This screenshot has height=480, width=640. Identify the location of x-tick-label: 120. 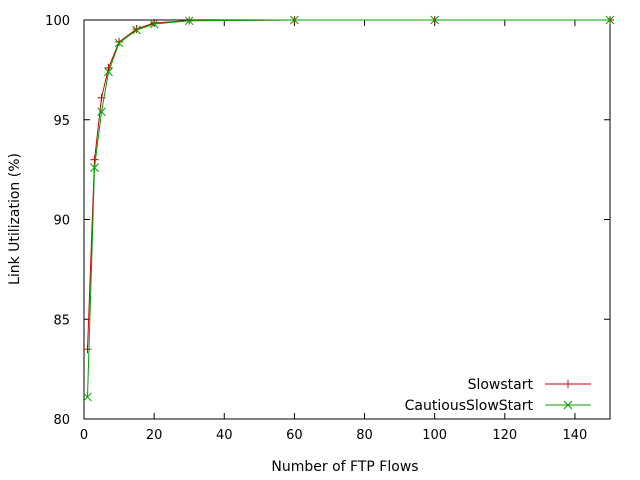
(504, 435).